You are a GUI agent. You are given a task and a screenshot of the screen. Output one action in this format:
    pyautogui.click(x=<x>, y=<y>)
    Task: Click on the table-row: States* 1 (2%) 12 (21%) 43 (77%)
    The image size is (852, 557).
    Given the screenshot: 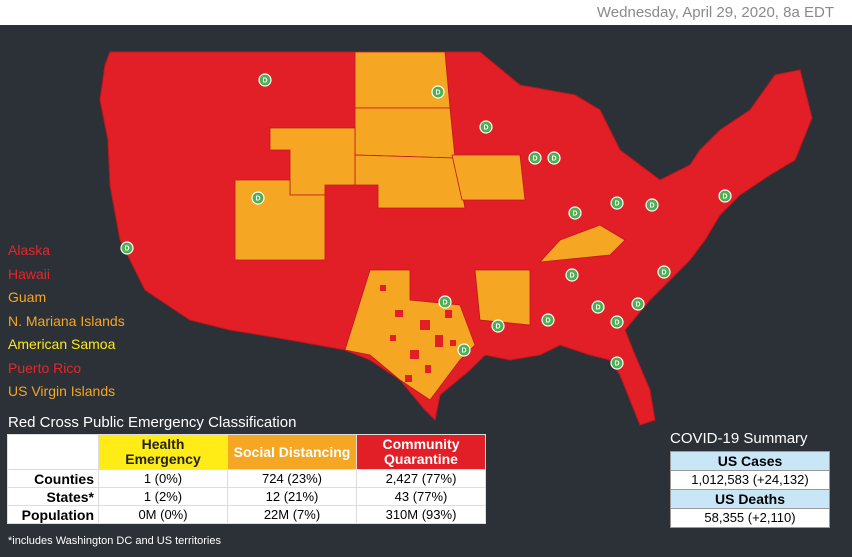 What is the action you would take?
    pyautogui.click(x=246, y=496)
    